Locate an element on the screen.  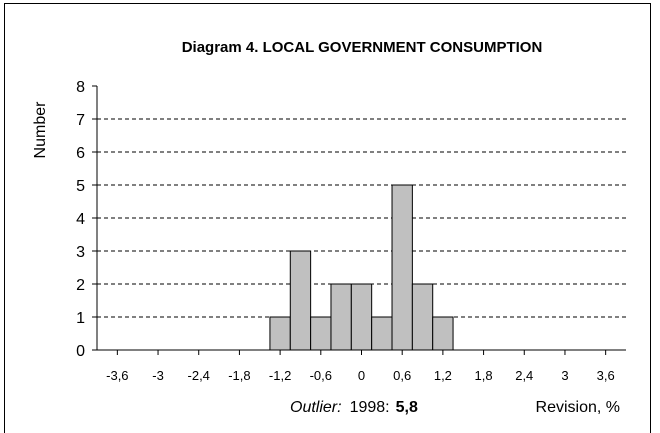
x-tick-label: -1,2 is located at coordinates (280, 375).